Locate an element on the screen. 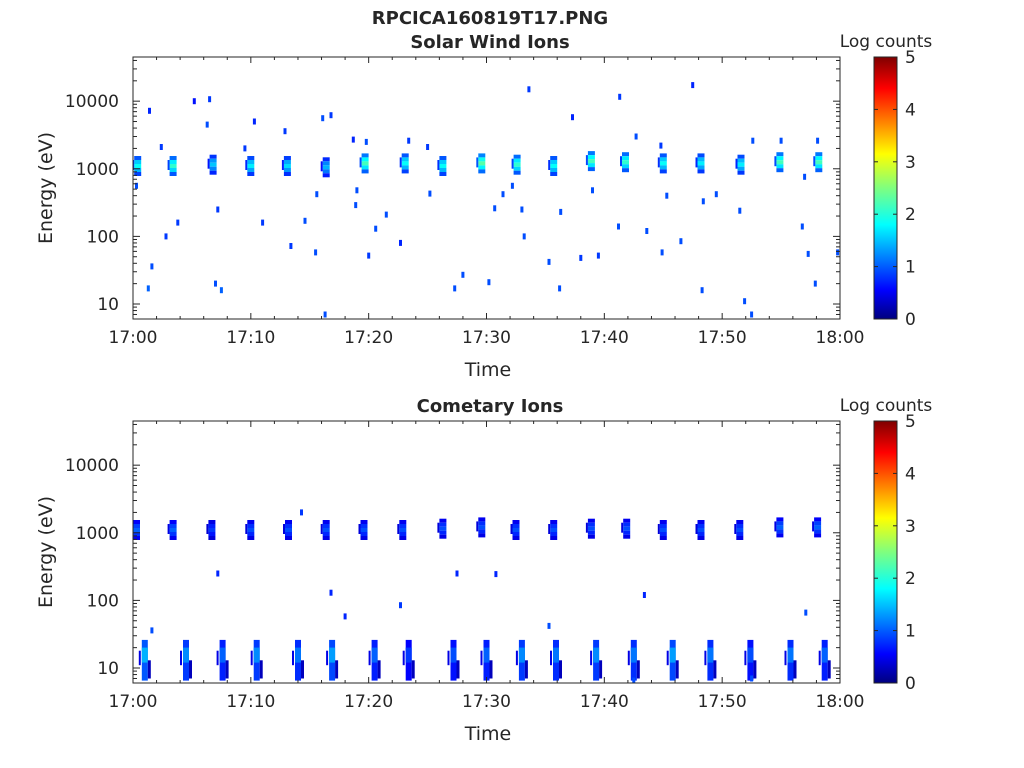 The height and width of the screenshot is (768, 1024). colorbar-tick-label: 0 is located at coordinates (910, 320).